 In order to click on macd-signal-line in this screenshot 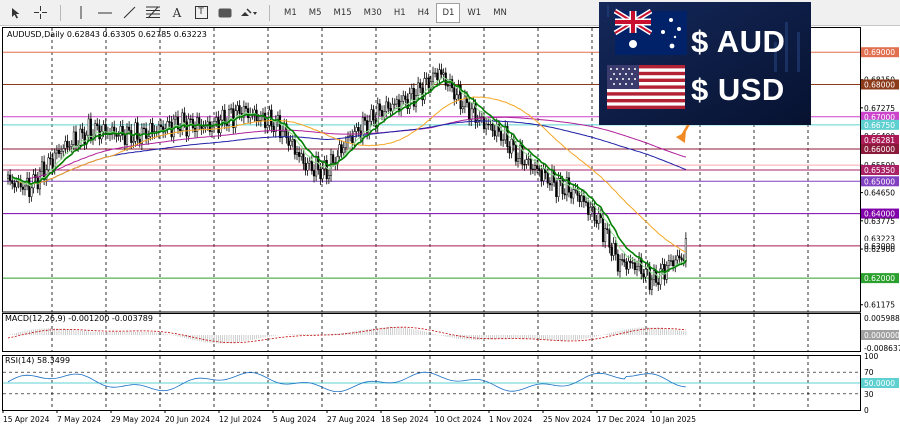, I will do `click(346, 335)`.